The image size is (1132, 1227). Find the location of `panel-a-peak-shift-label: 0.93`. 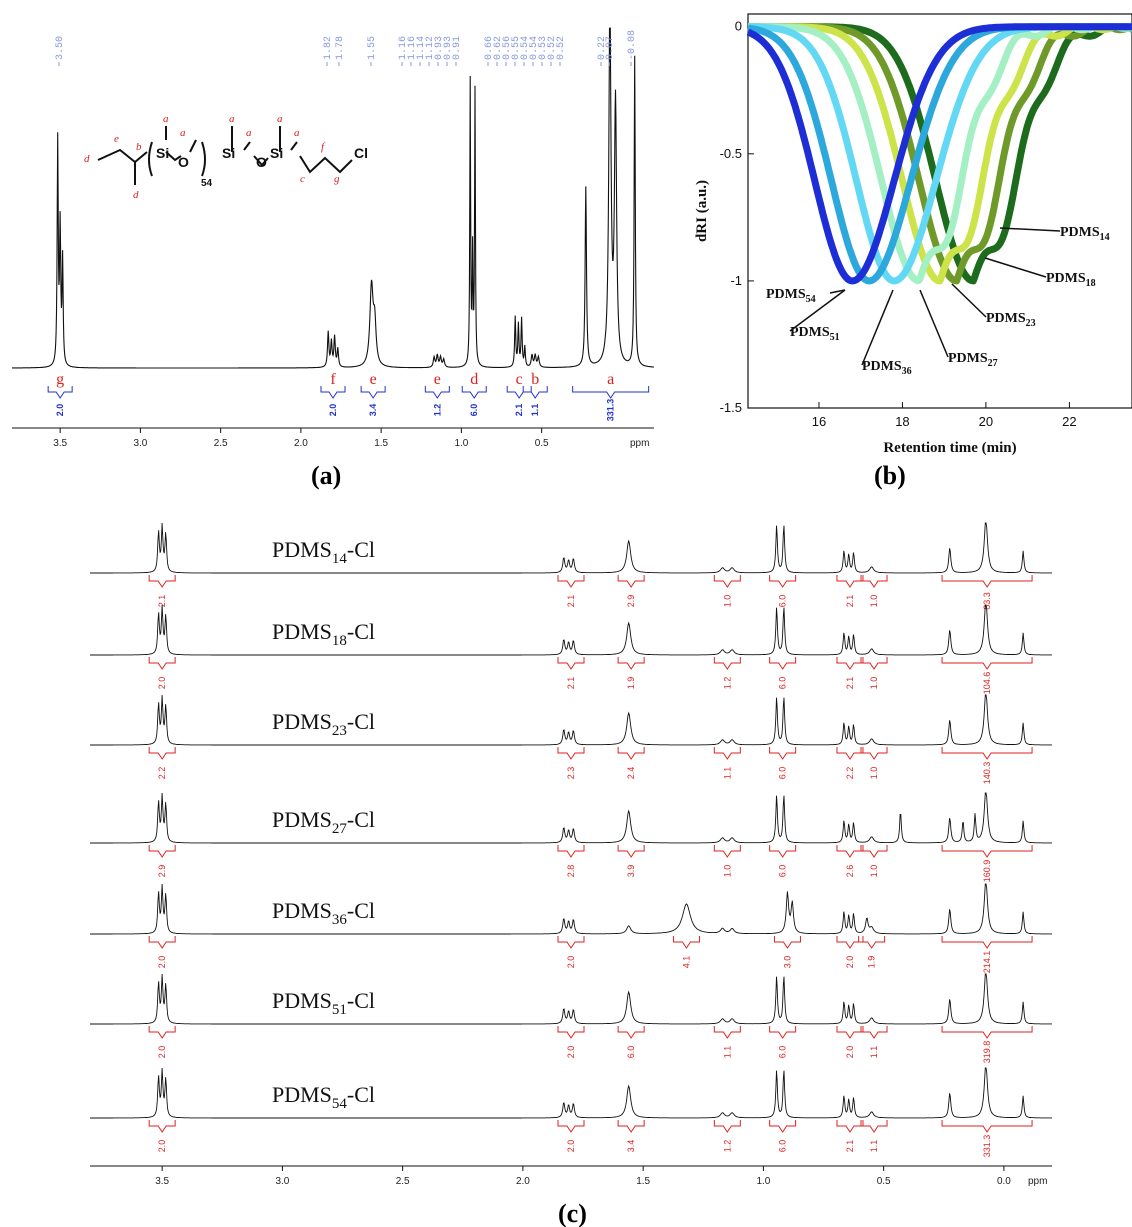

panel-a-peak-shift-label: 0.93 is located at coordinates (439, 48).